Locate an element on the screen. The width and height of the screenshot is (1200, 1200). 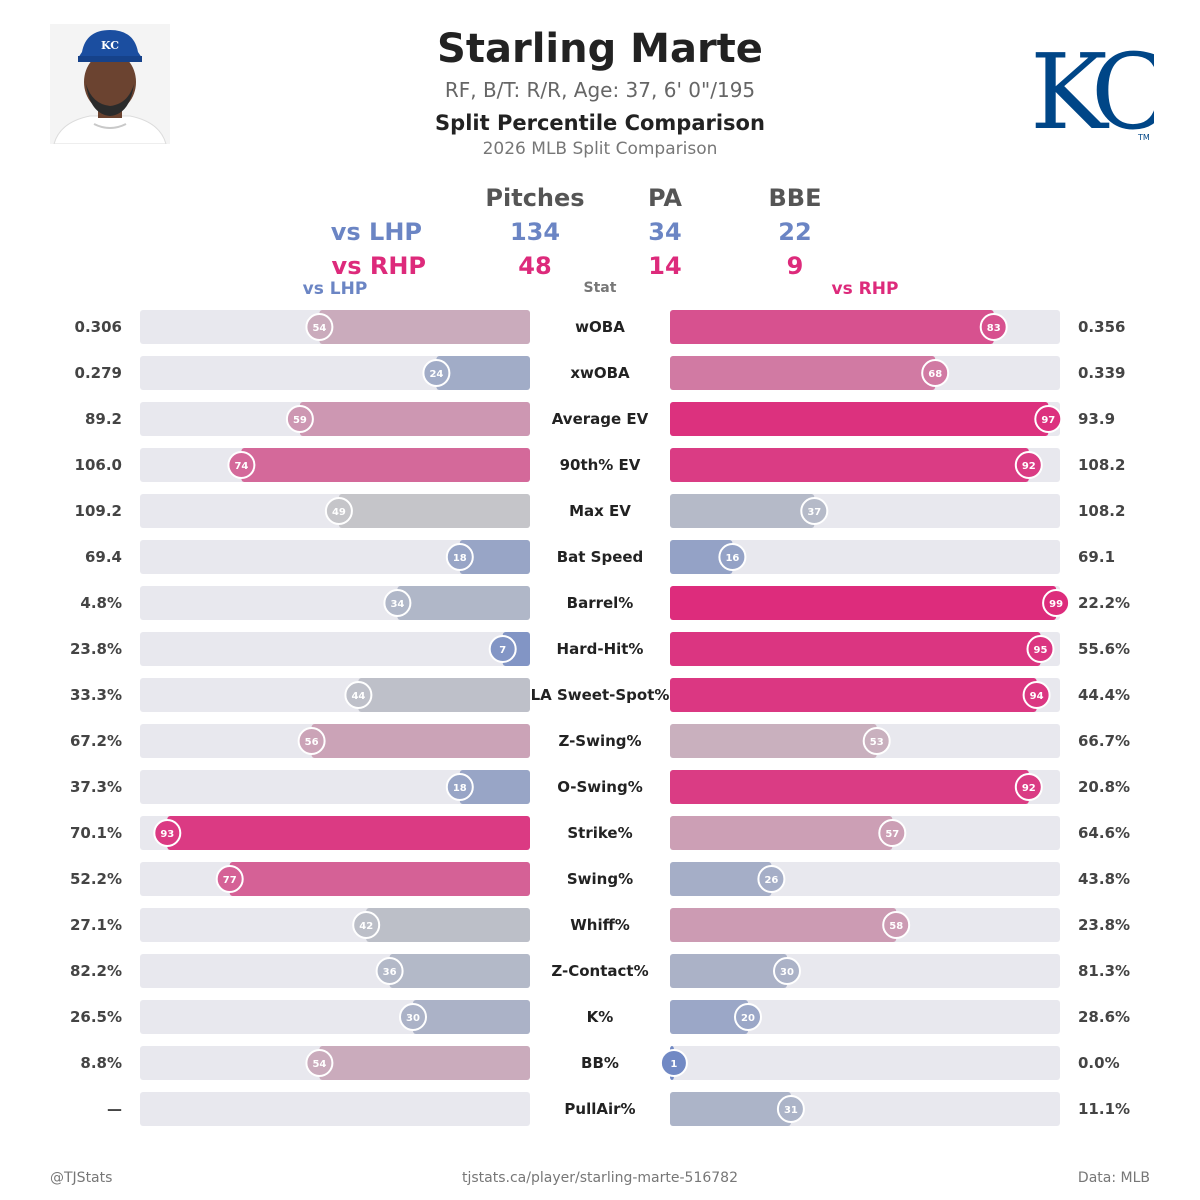
rhp-percentile-label: 83 is located at coordinates (994, 328).